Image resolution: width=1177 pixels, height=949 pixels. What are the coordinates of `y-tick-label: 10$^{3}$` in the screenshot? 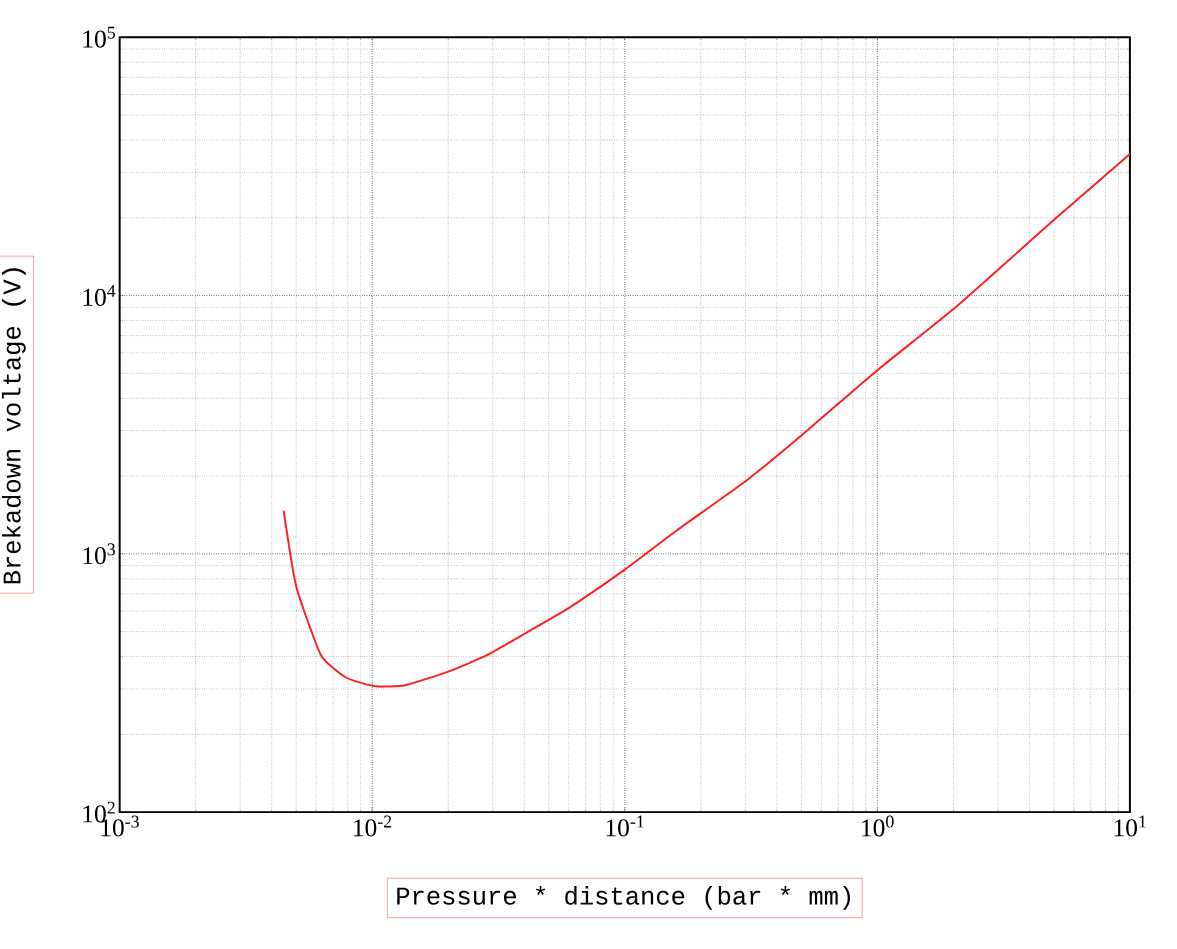 It's located at (99, 554).